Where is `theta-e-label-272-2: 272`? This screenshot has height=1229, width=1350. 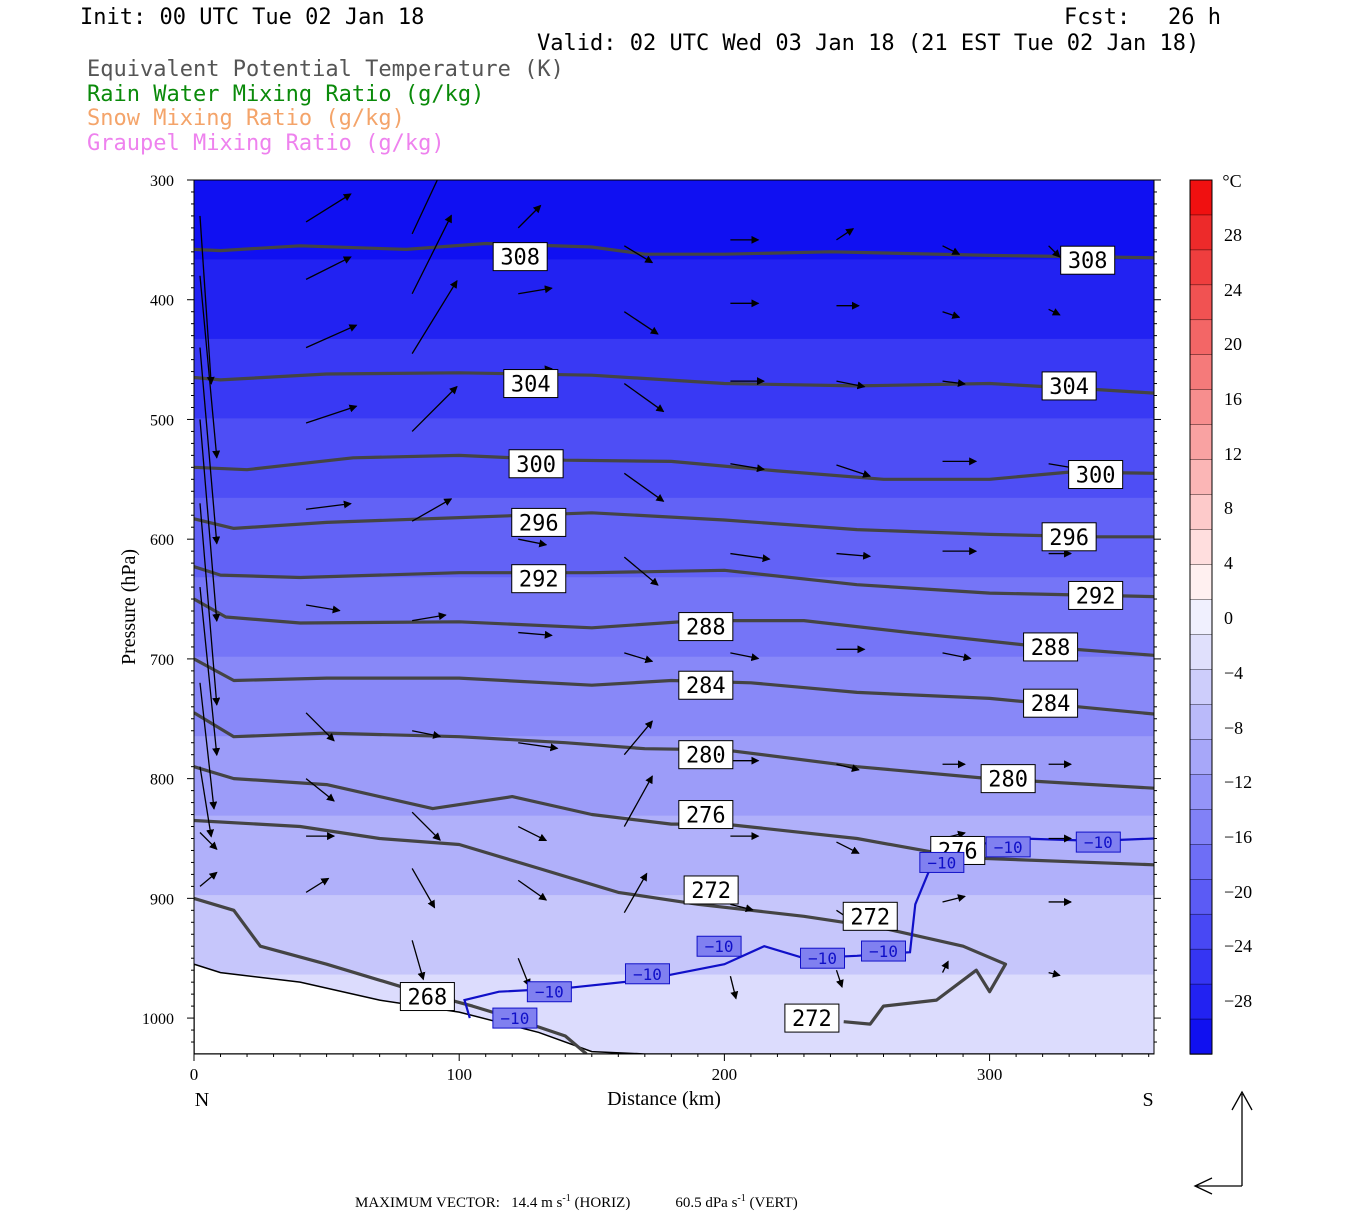
theta-e-label-272-2: 272 is located at coordinates (812, 1019).